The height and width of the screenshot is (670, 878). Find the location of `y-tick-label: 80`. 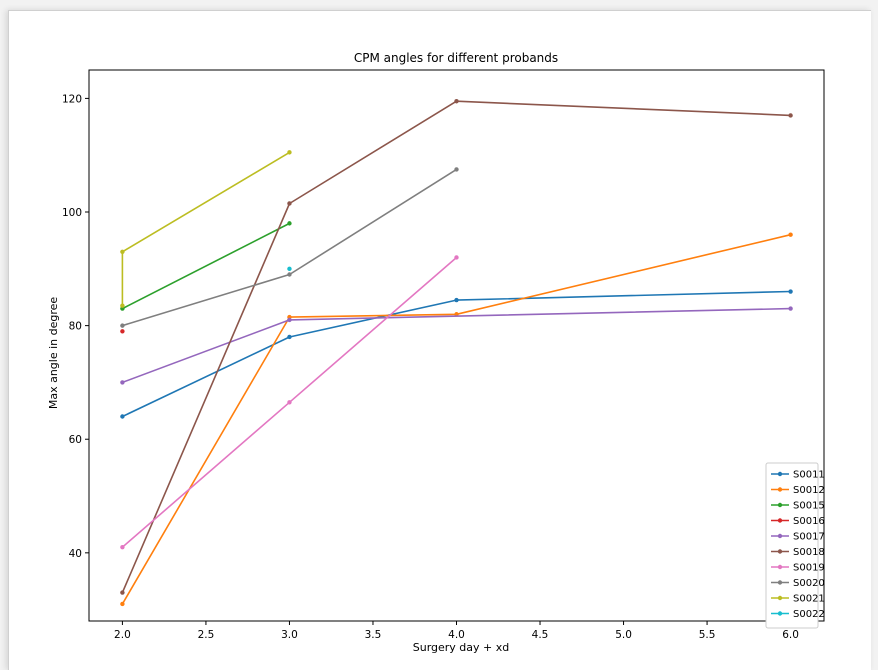

y-tick-label: 80 is located at coordinates (75, 327).